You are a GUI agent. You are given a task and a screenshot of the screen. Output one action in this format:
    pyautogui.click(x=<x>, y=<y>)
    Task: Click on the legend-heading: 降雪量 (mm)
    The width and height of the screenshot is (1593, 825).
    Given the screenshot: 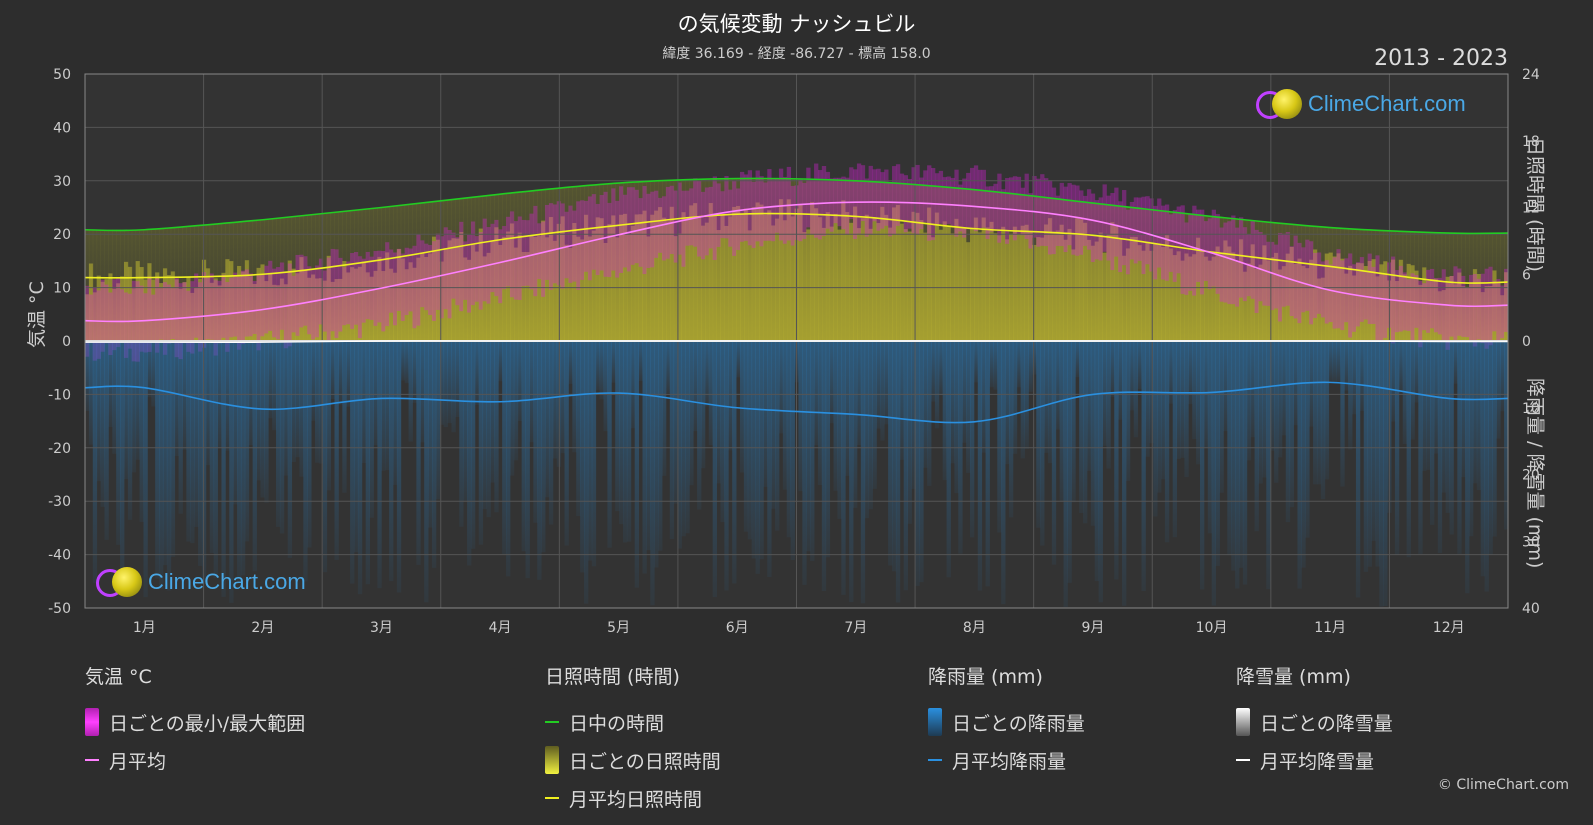 What is the action you would take?
    pyautogui.click(x=1293, y=677)
    